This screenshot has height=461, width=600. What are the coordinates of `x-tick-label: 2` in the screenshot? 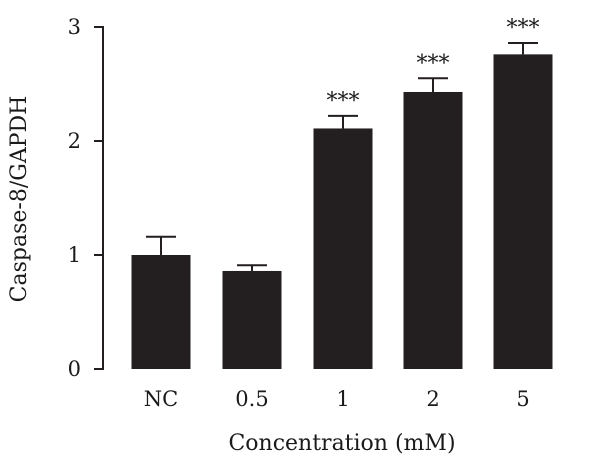 It's located at (432, 399).